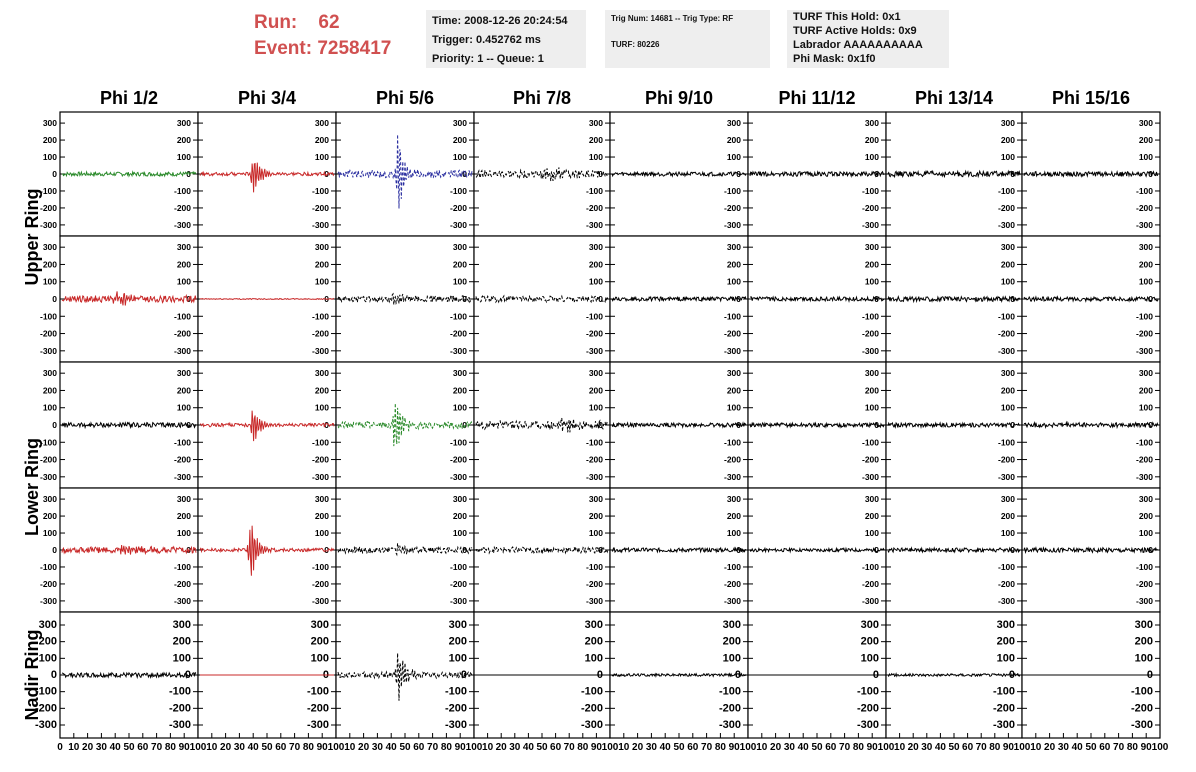 The image size is (1196, 772). I want to click on run-value: 62, so click(329, 22).